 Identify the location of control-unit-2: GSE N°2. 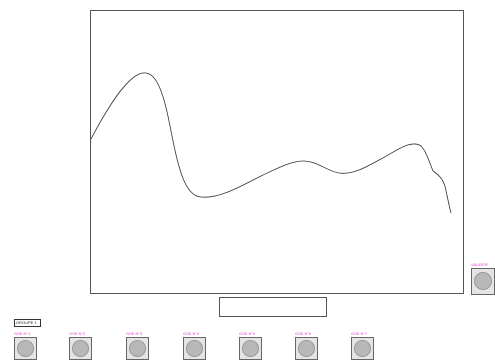
(81, 345).